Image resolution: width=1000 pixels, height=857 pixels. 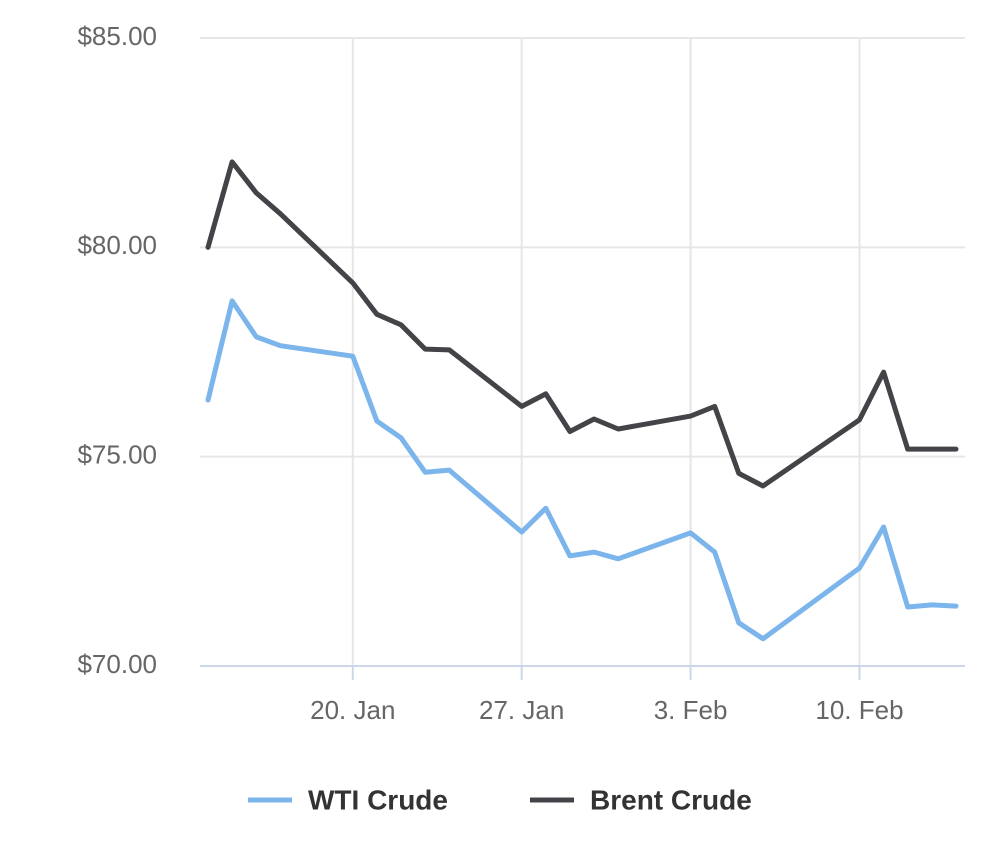 What do you see at coordinates (521, 710) in the screenshot?
I see `x-tick-label: 27. Jan` at bounding box center [521, 710].